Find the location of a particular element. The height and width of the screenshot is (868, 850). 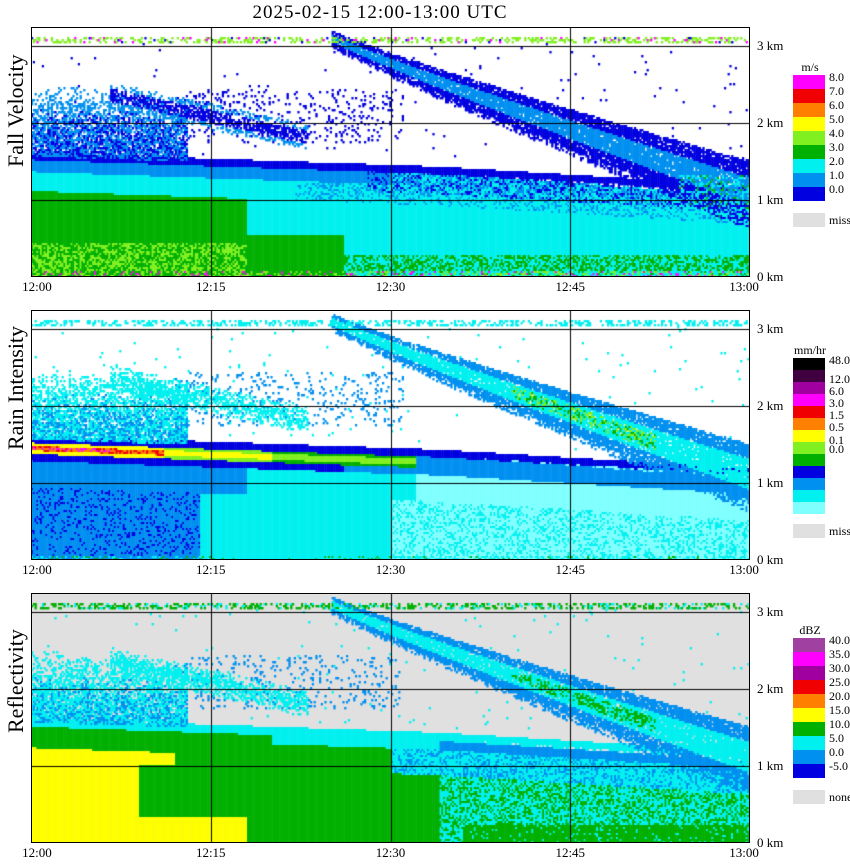

axis-label-rain-intensity: Rain Intensity is located at coordinates (15, 387).